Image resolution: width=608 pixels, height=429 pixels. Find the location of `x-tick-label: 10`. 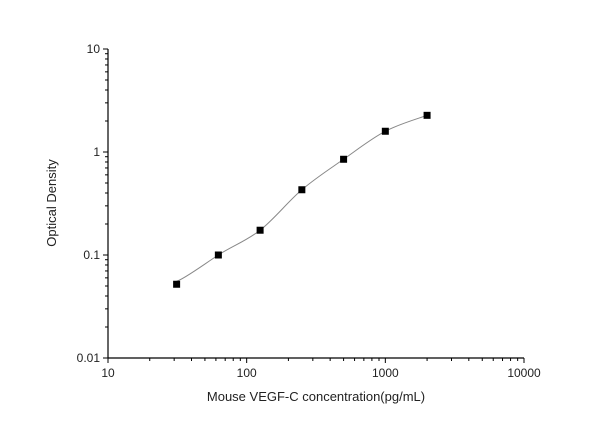

x-tick-label: 10 is located at coordinates (108, 373).